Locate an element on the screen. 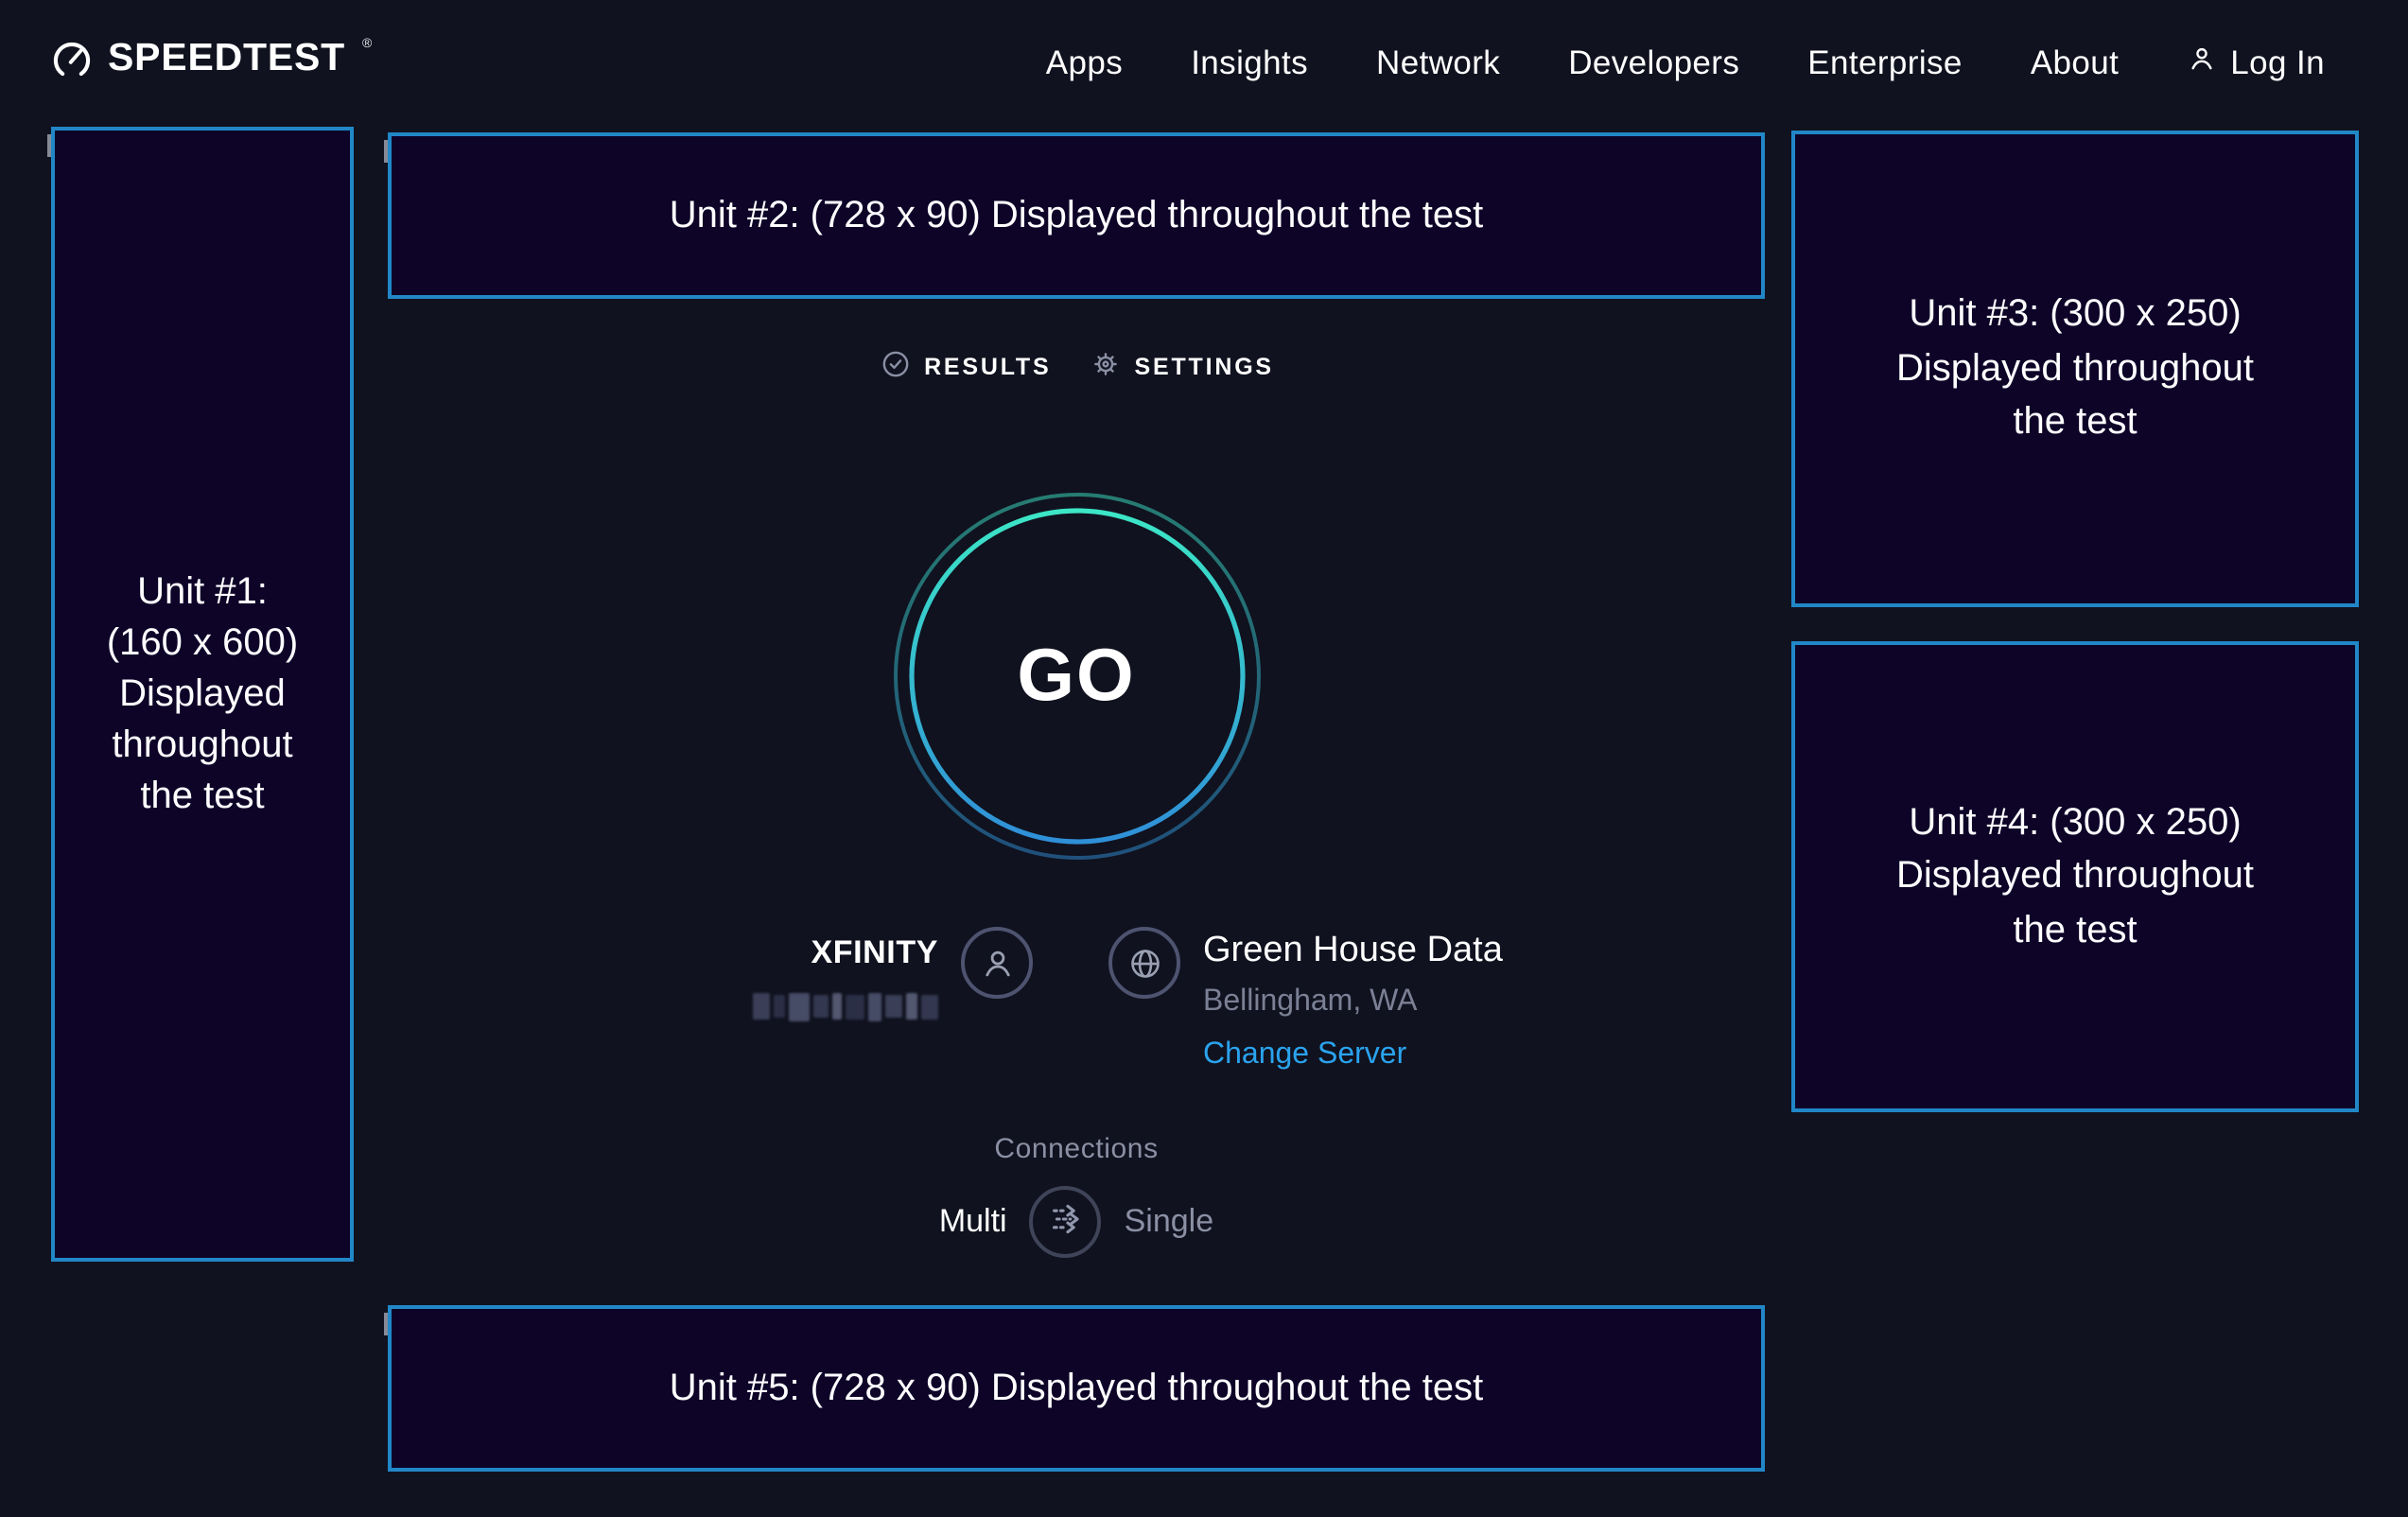 The image size is (2408, 1517). gauge-icon is located at coordinates (72, 62).